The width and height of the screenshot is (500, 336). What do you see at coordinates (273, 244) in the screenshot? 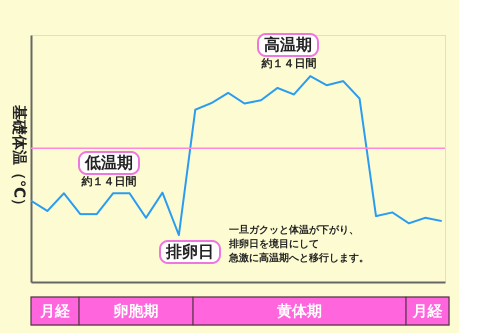
I see `annotation: 排卵日を境目にして` at bounding box center [273, 244].